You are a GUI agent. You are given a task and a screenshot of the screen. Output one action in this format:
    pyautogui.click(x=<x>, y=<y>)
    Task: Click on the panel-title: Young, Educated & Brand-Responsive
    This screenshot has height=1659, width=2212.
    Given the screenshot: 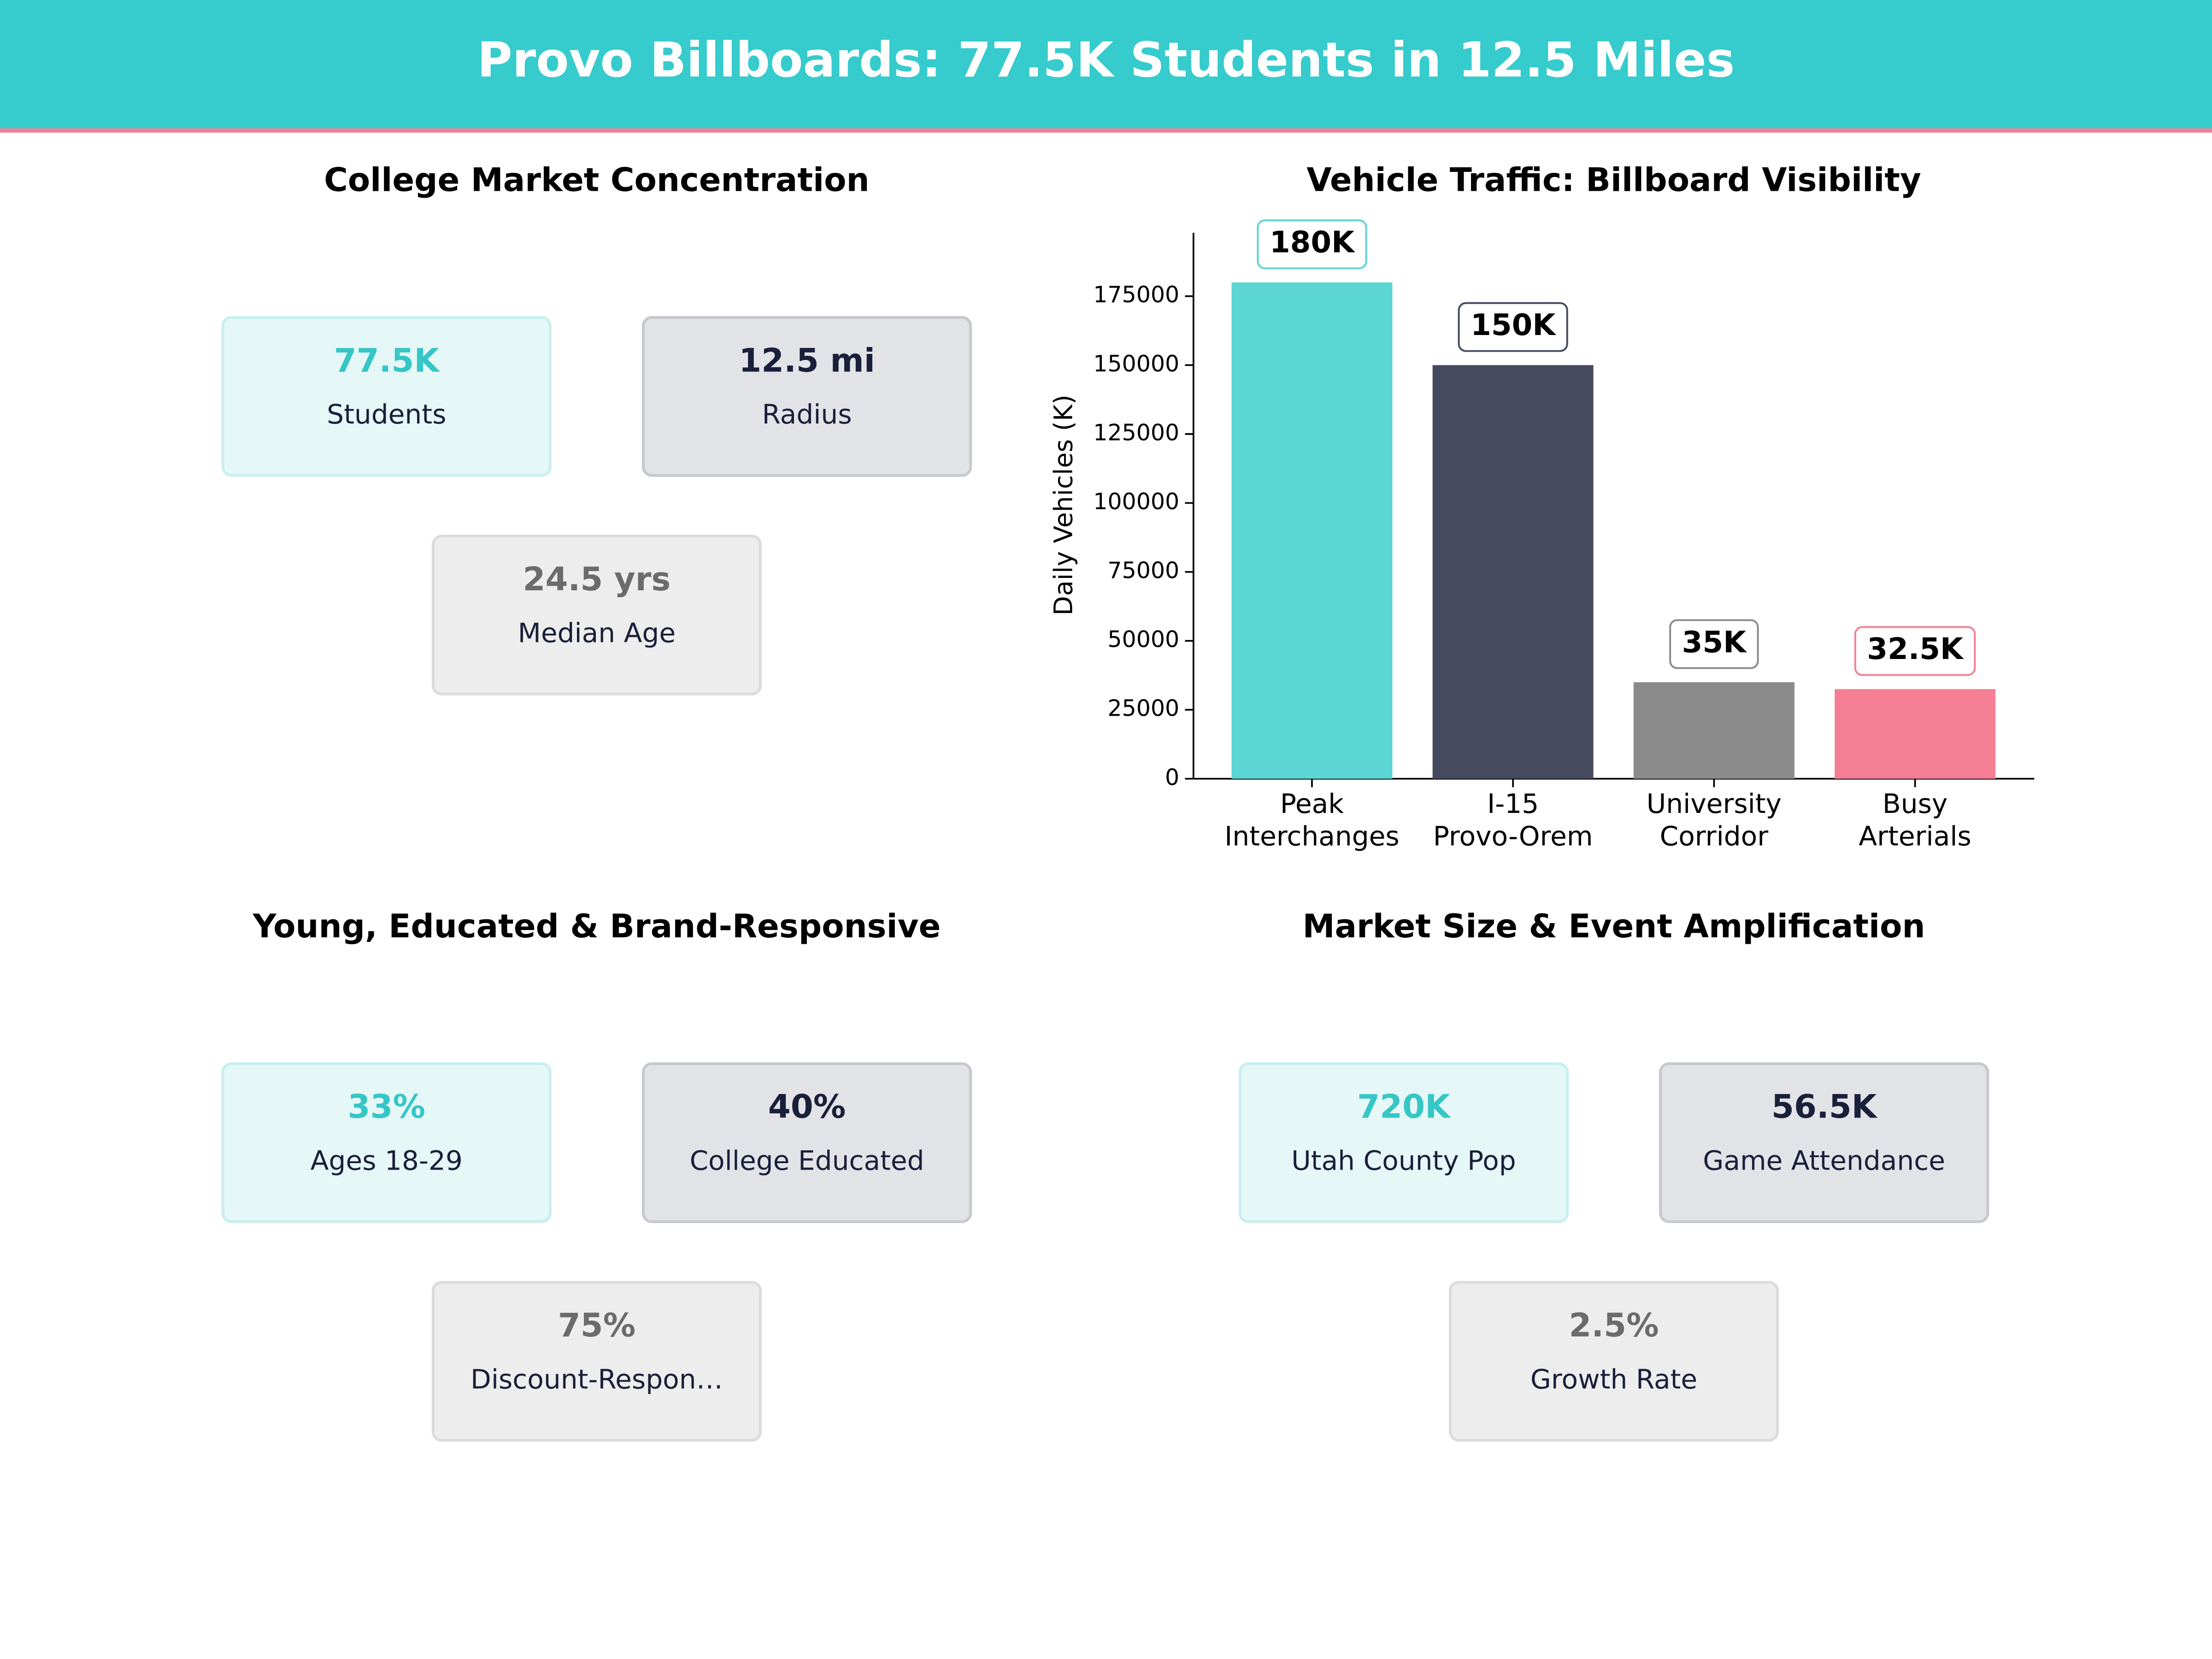 What is the action you would take?
    pyautogui.click(x=597, y=926)
    